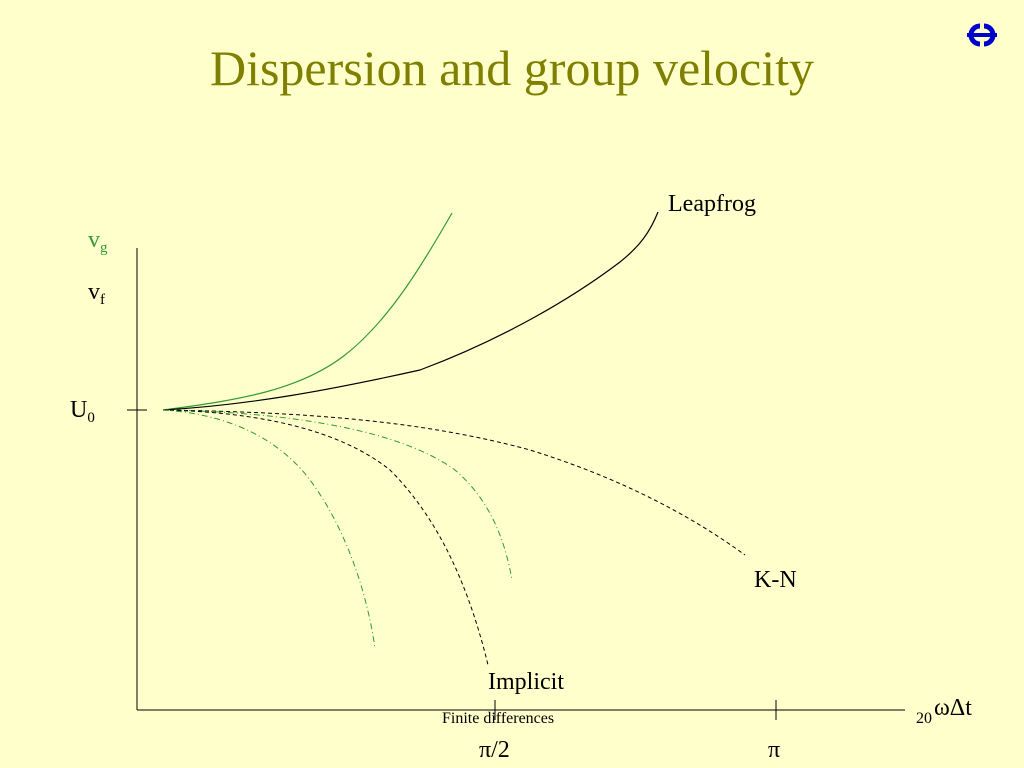 The width and height of the screenshot is (1024, 768). What do you see at coordinates (96, 293) in the screenshot?
I see `vf-label: vf` at bounding box center [96, 293].